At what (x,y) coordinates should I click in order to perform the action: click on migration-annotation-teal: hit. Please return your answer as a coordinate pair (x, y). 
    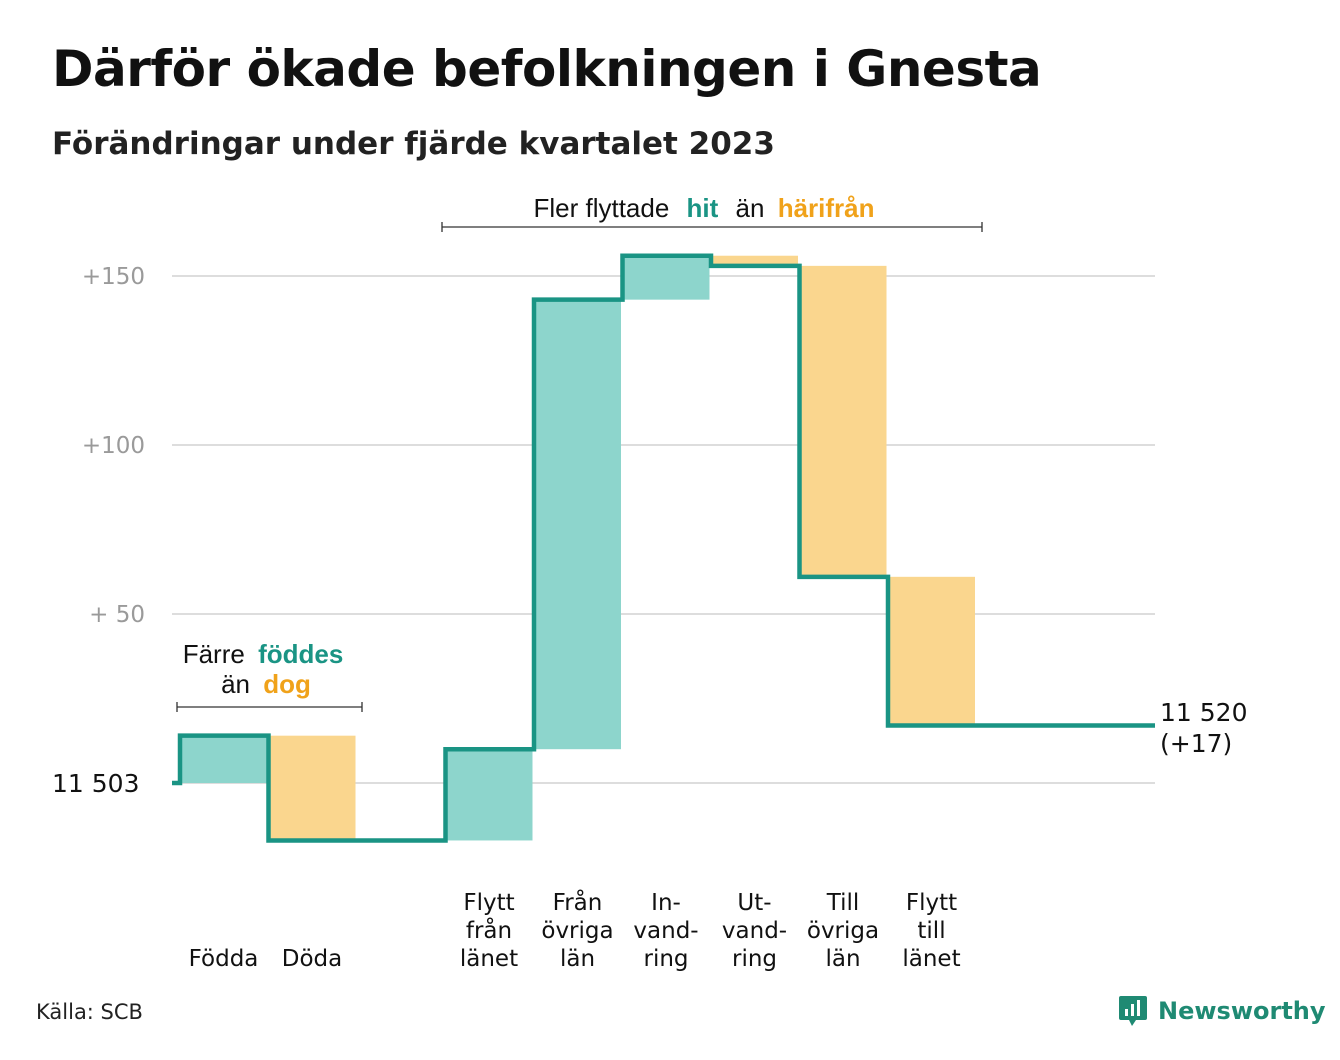
    Looking at the image, I should click on (703, 208).